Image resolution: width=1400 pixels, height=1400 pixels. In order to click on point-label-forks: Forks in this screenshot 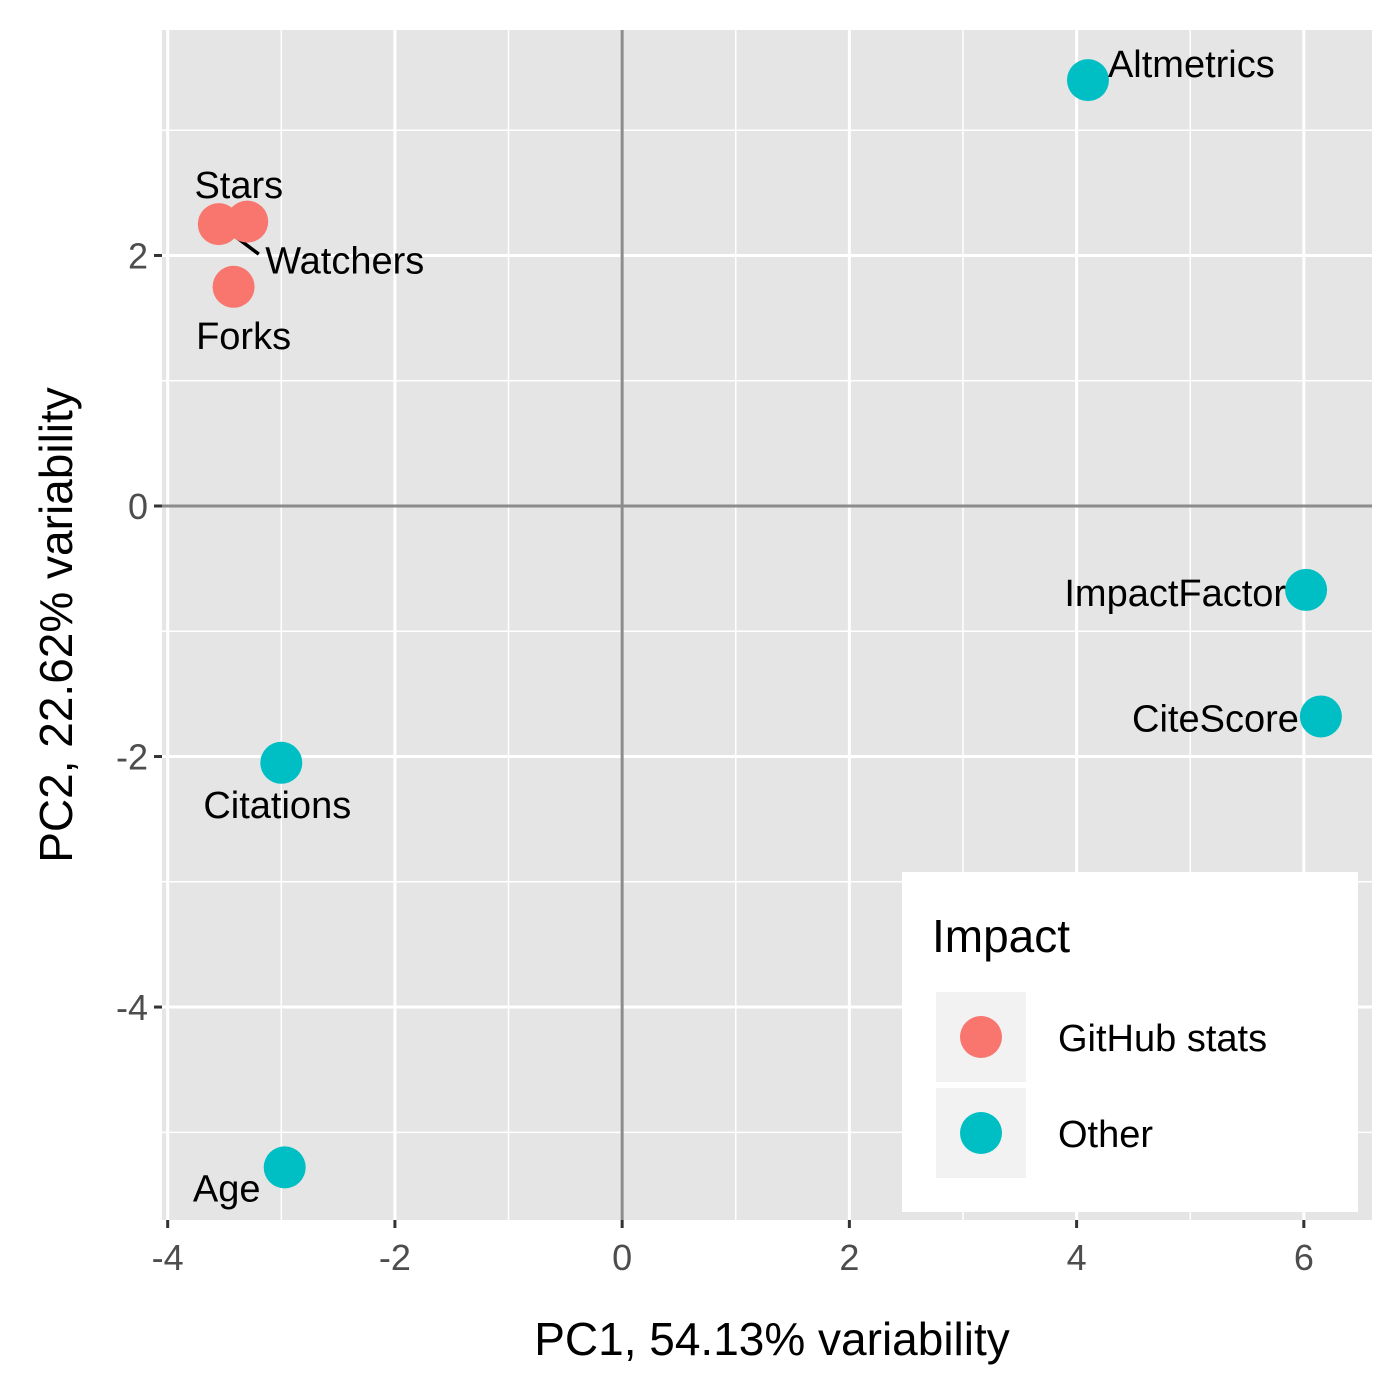, I will do `click(243, 337)`.